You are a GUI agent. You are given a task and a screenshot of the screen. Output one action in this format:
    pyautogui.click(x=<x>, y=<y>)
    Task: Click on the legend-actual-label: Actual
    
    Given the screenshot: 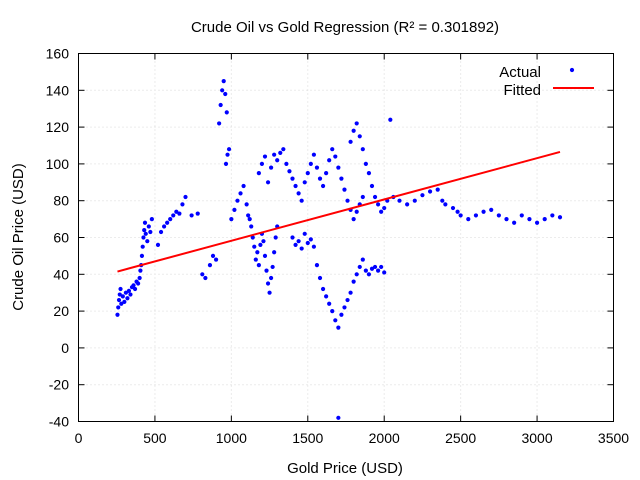 What is the action you would take?
    pyautogui.click(x=520, y=72)
    